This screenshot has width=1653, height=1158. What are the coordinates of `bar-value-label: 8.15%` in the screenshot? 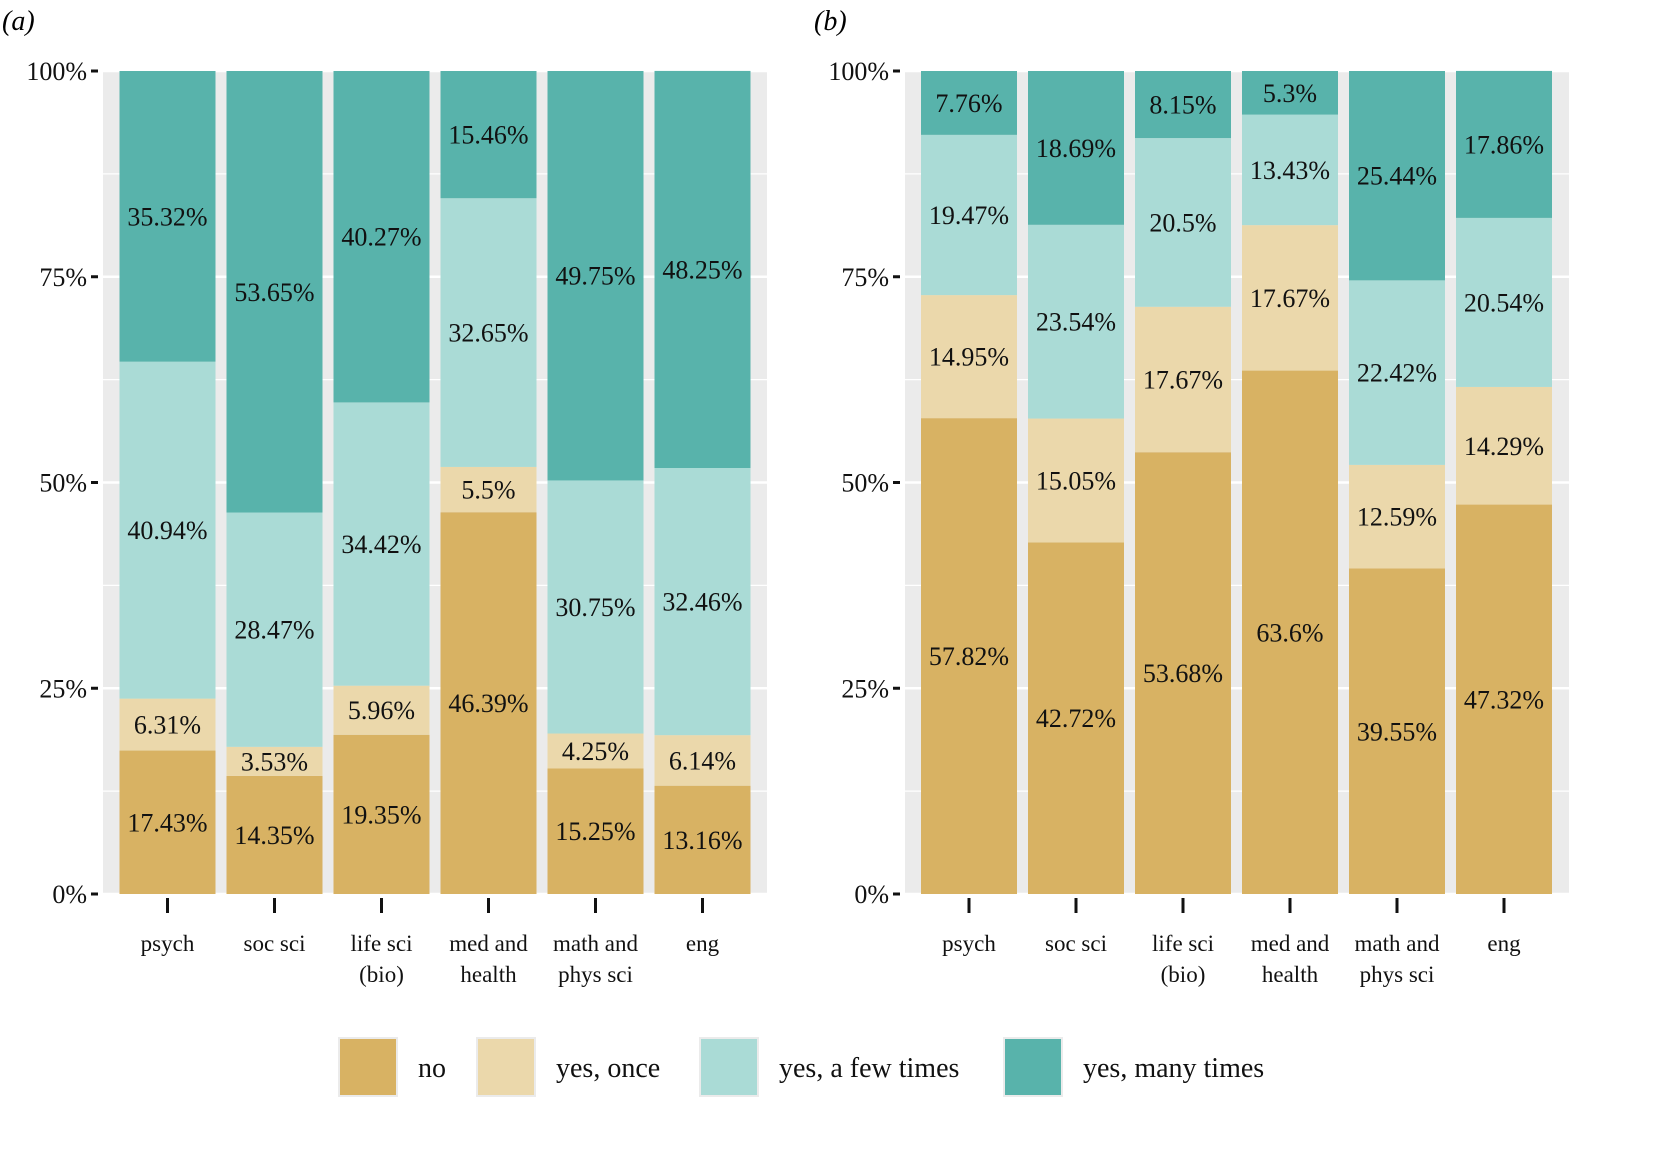 It's located at (1182, 105).